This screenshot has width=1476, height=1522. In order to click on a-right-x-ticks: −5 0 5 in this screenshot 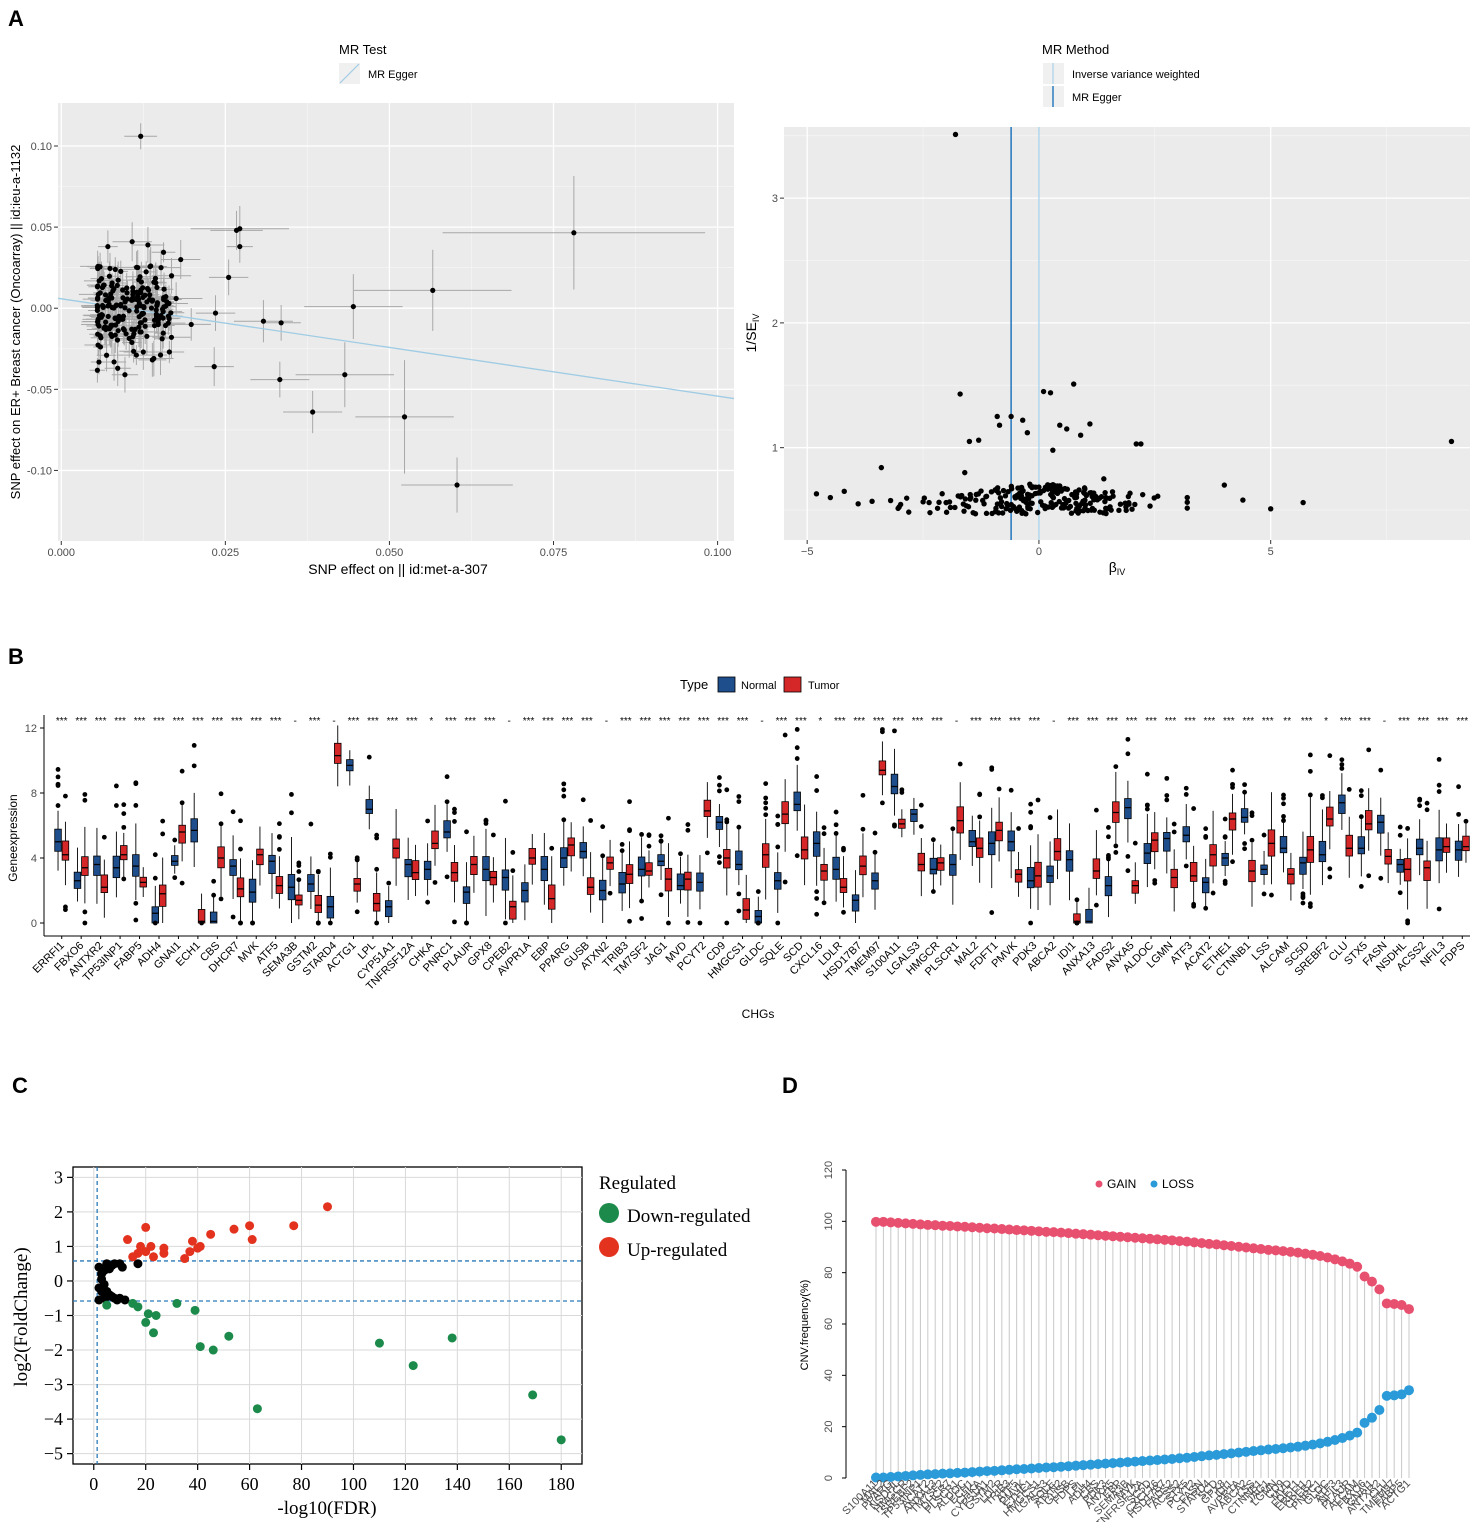, I will do `click(1037, 549)`.